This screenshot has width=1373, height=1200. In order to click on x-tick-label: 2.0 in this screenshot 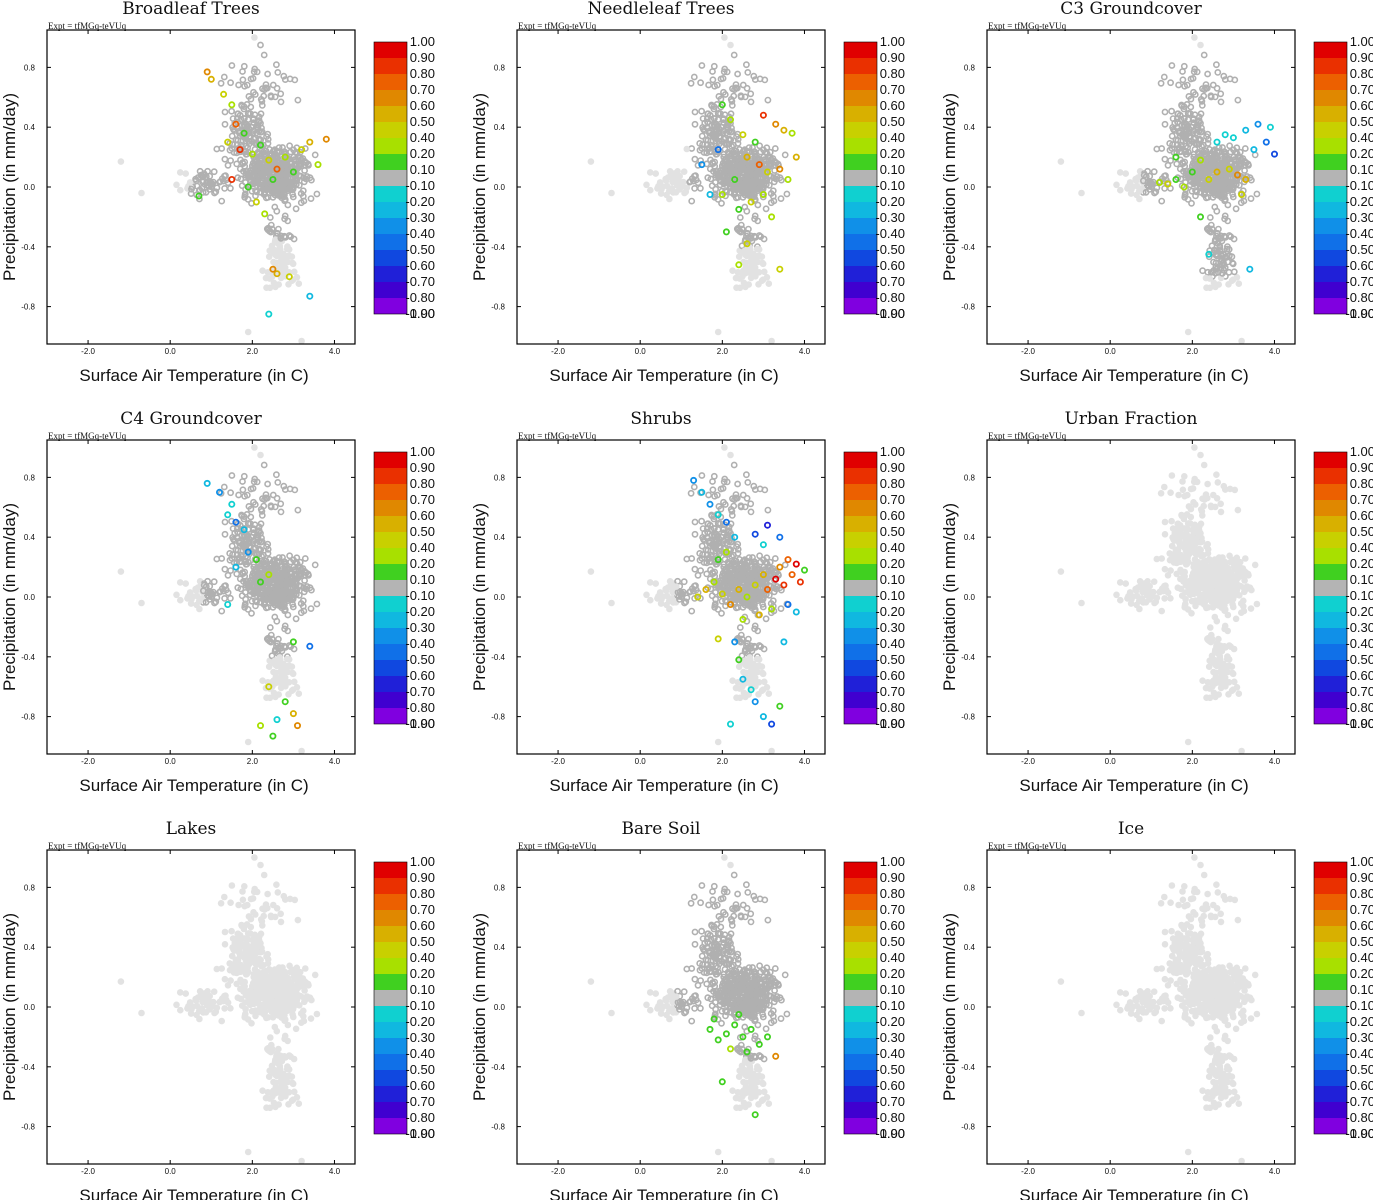, I will do `click(723, 351)`.